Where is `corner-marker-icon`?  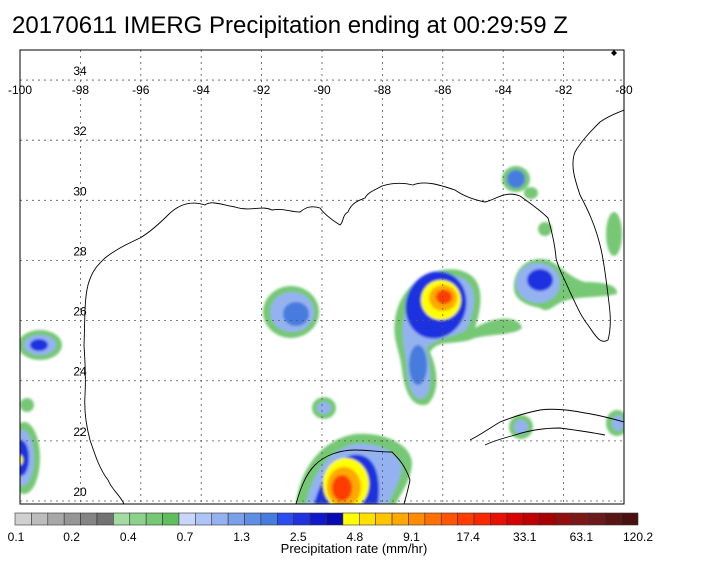
corner-marker-icon is located at coordinates (614, 53).